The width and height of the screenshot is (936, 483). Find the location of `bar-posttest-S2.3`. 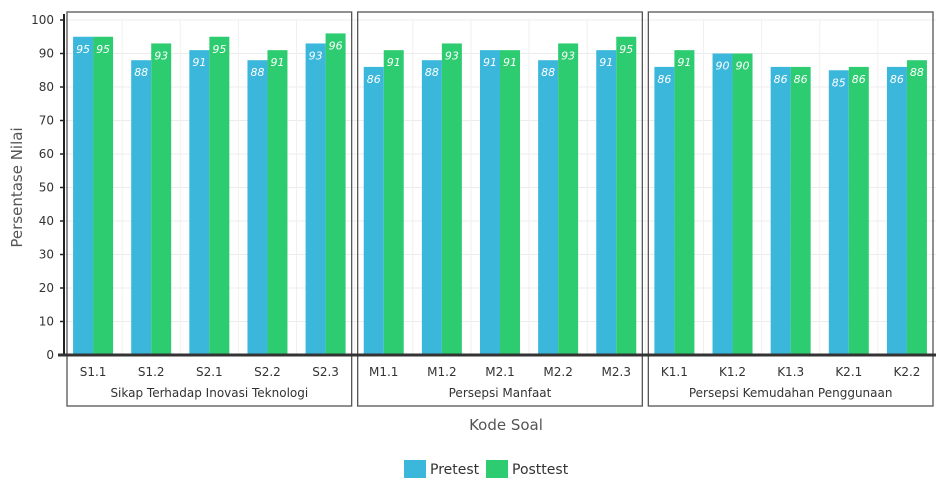

bar-posttest-S2.3 is located at coordinates (335, 194).